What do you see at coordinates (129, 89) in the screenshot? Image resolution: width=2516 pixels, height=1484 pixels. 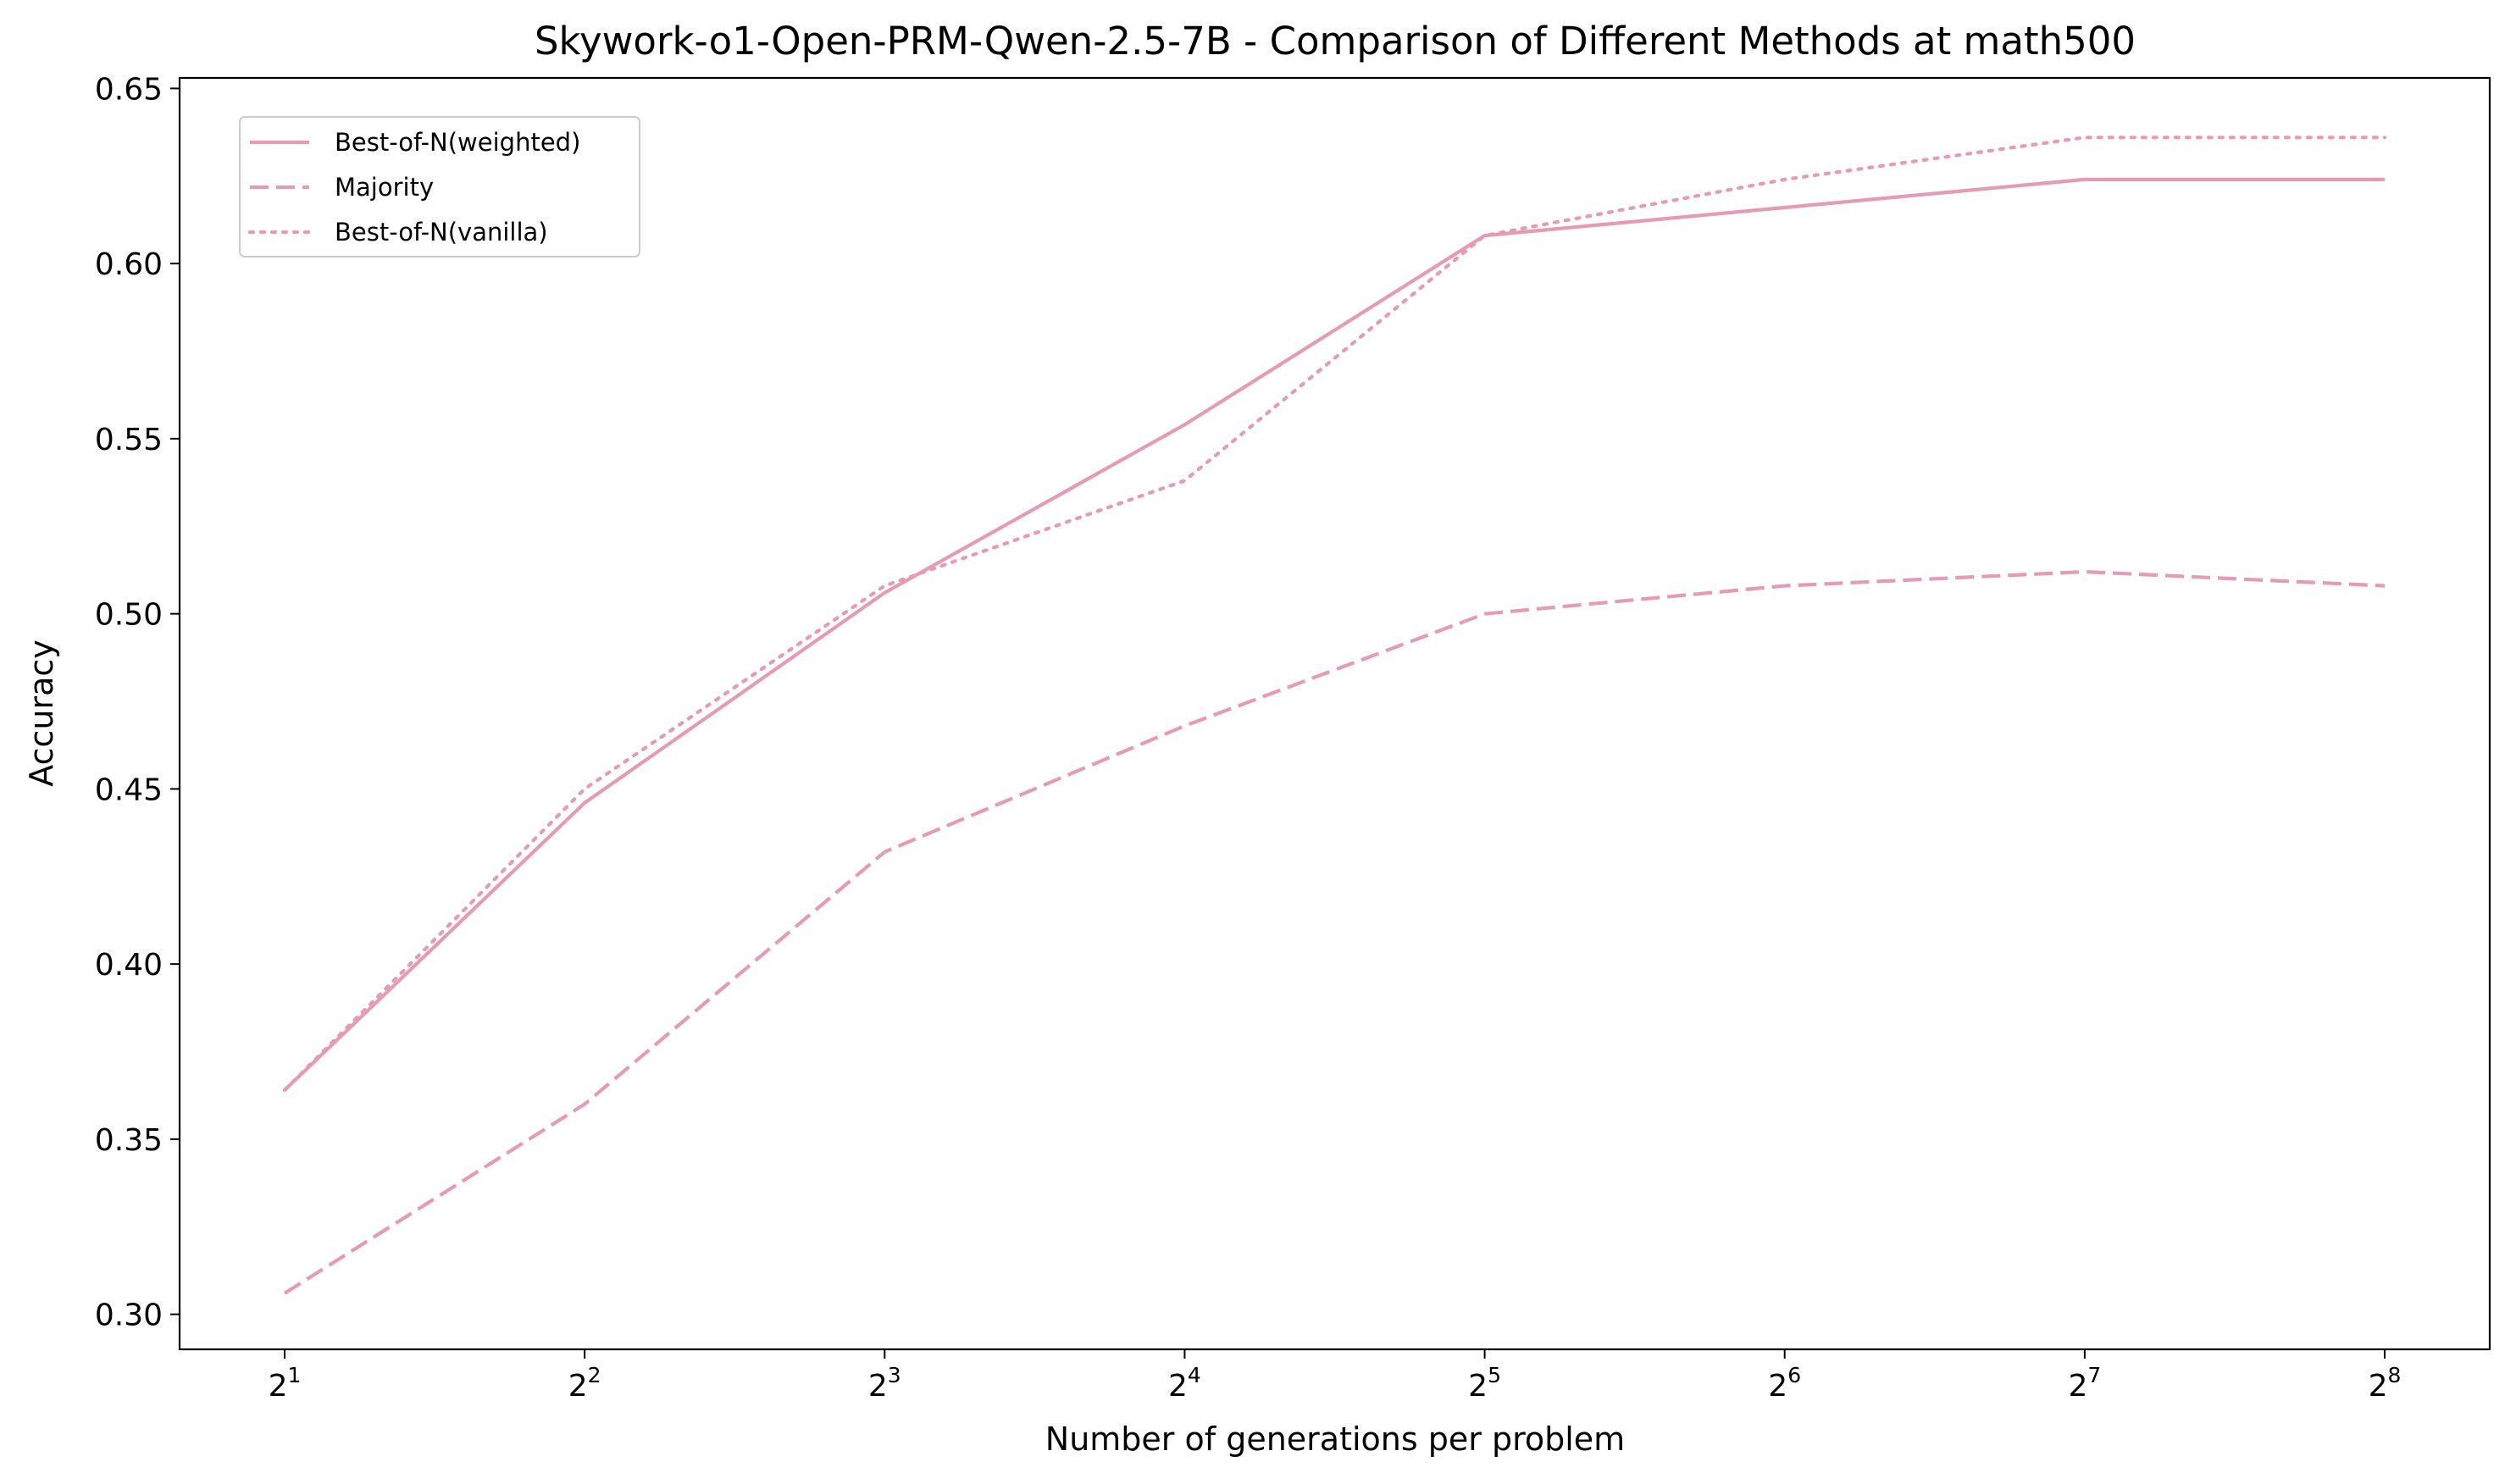 I see `y-tick-label: 0.65` at bounding box center [129, 89].